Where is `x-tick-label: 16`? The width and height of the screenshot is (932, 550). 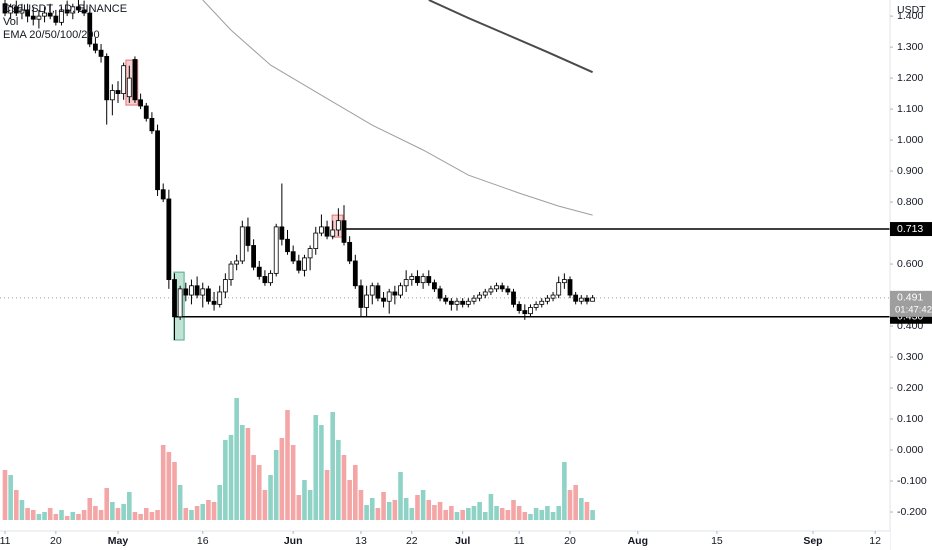 x-tick-label: 16 is located at coordinates (203, 541).